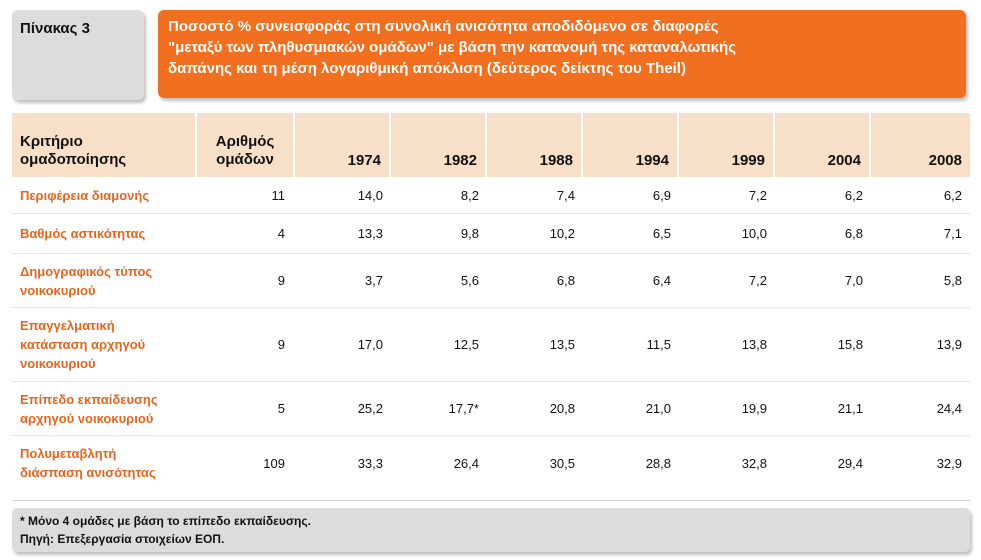 This screenshot has width=981, height=560. Describe the element at coordinates (727, 145) in the screenshot. I see `col-header-year: 1999` at that location.